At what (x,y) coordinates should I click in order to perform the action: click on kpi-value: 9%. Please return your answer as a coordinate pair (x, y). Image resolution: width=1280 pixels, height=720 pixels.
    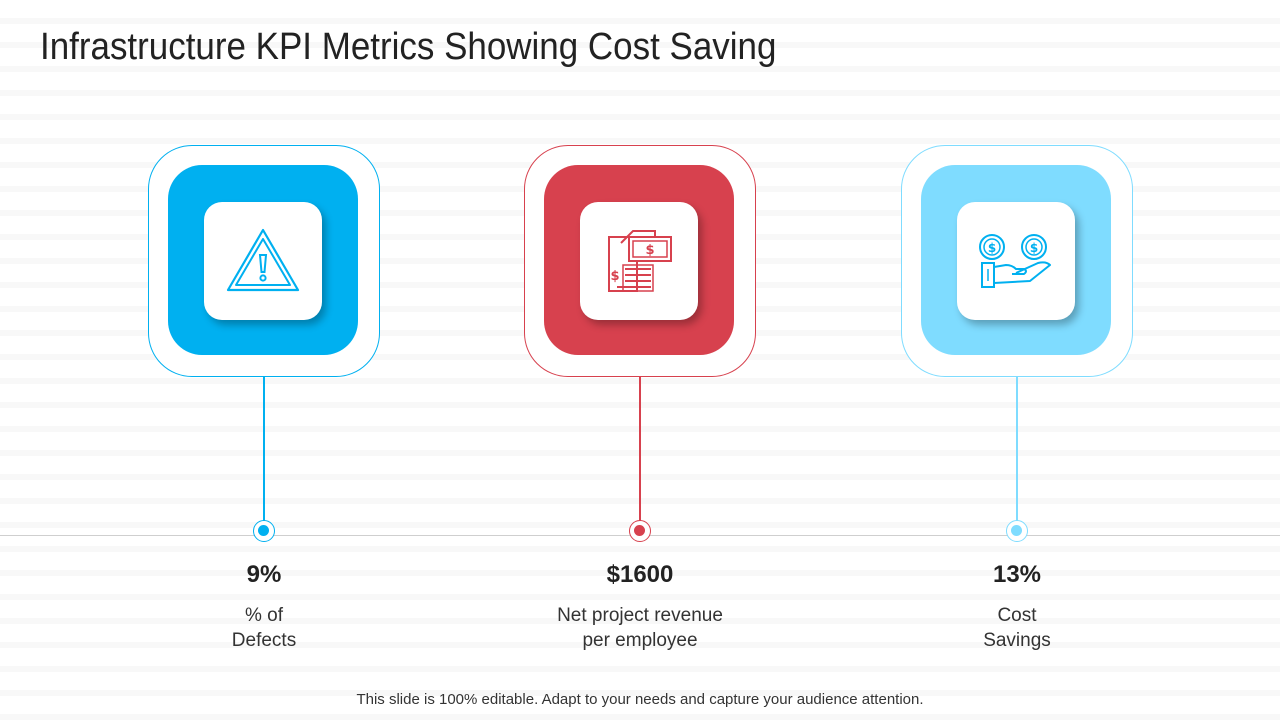
    Looking at the image, I should click on (264, 574).